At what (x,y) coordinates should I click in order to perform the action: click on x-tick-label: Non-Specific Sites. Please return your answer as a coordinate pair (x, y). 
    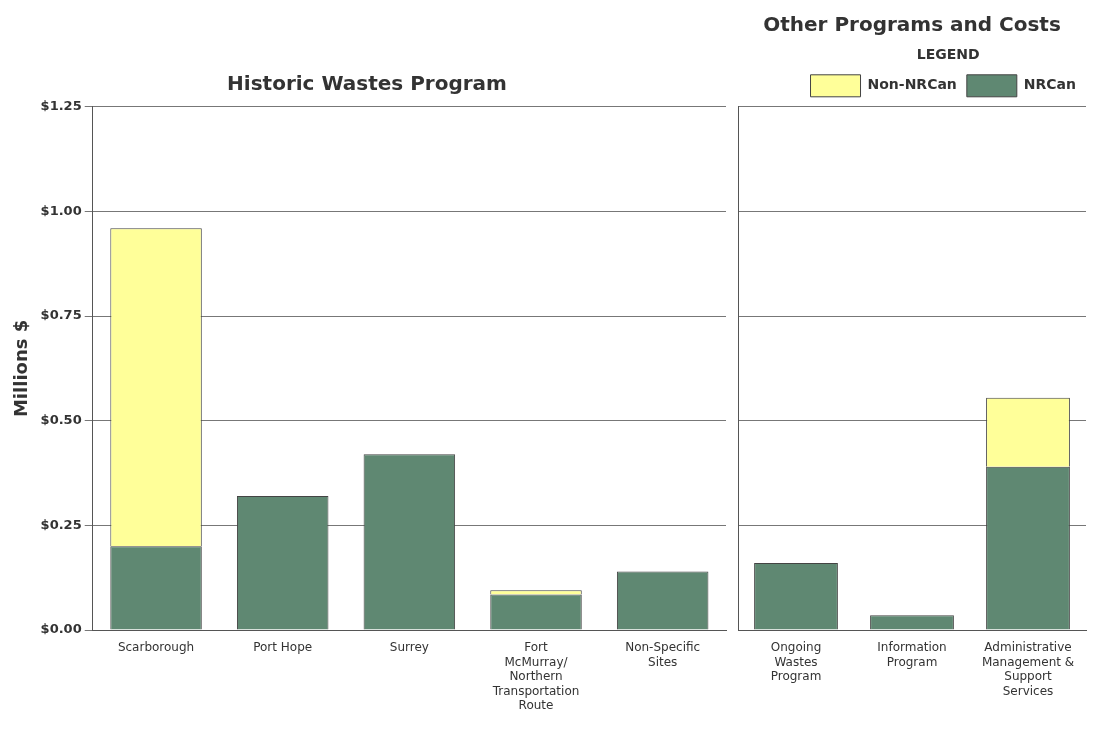
    Looking at the image, I should click on (663, 654).